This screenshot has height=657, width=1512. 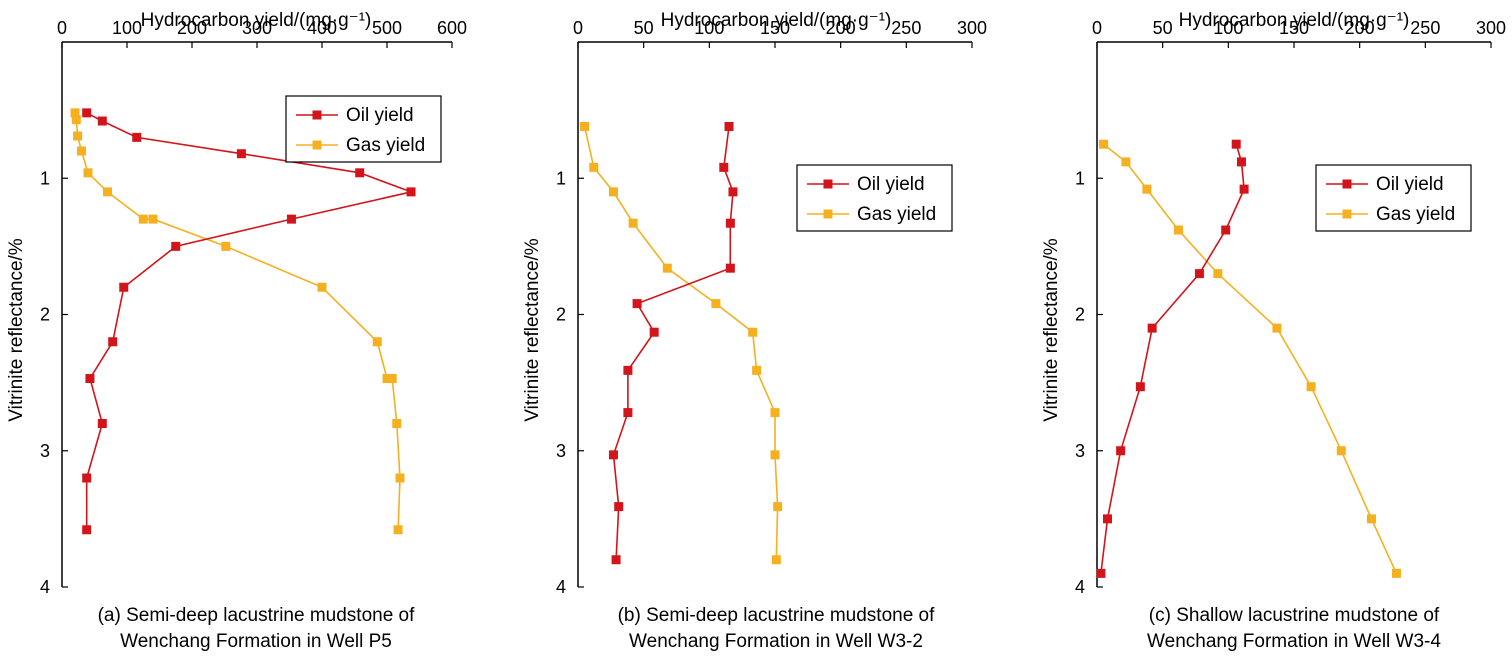 I want to click on legend-box, so click(x=874, y=198).